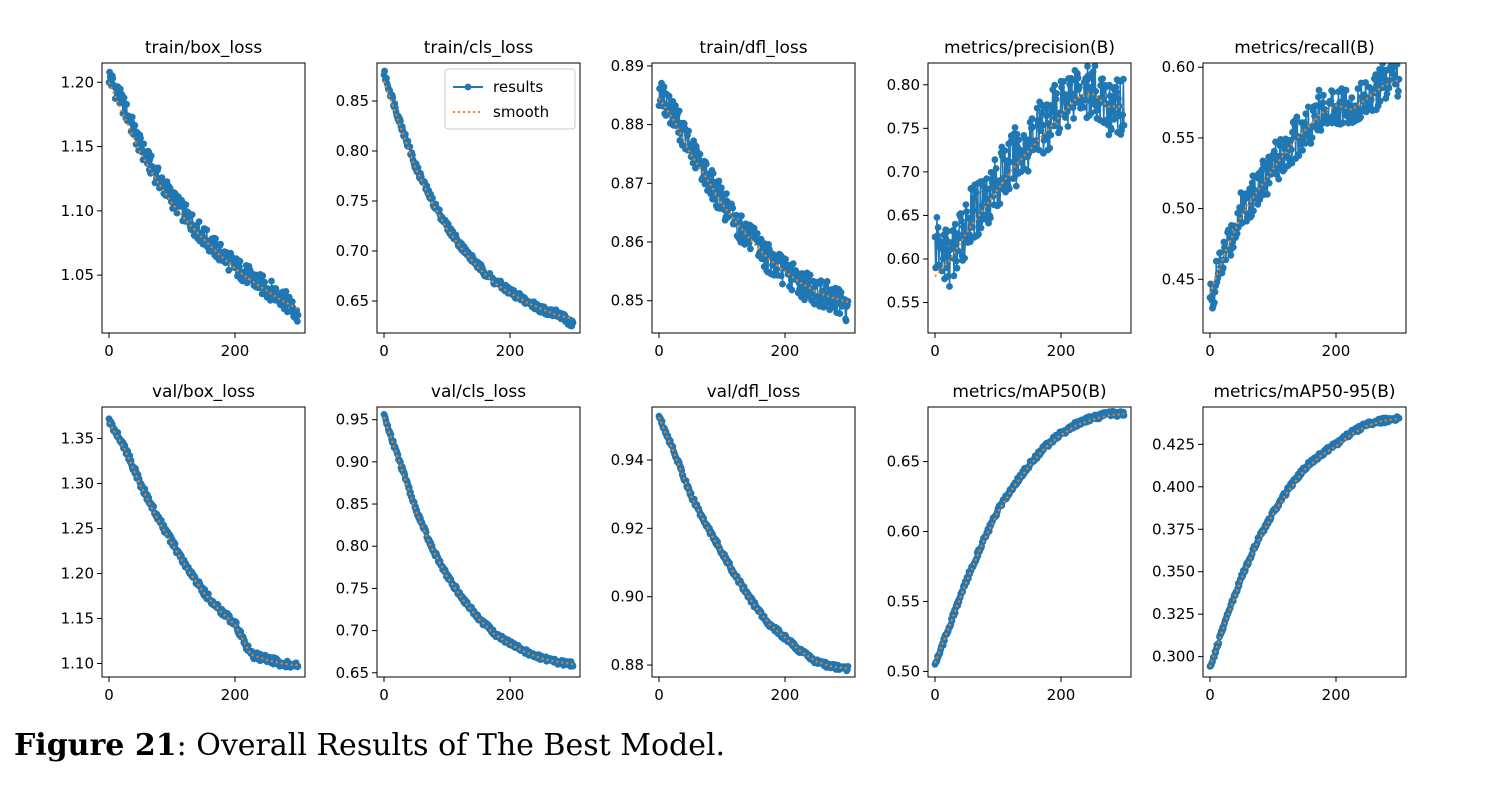 The image size is (1493, 790). I want to click on y-tick-label: 0.90, so click(352, 462).